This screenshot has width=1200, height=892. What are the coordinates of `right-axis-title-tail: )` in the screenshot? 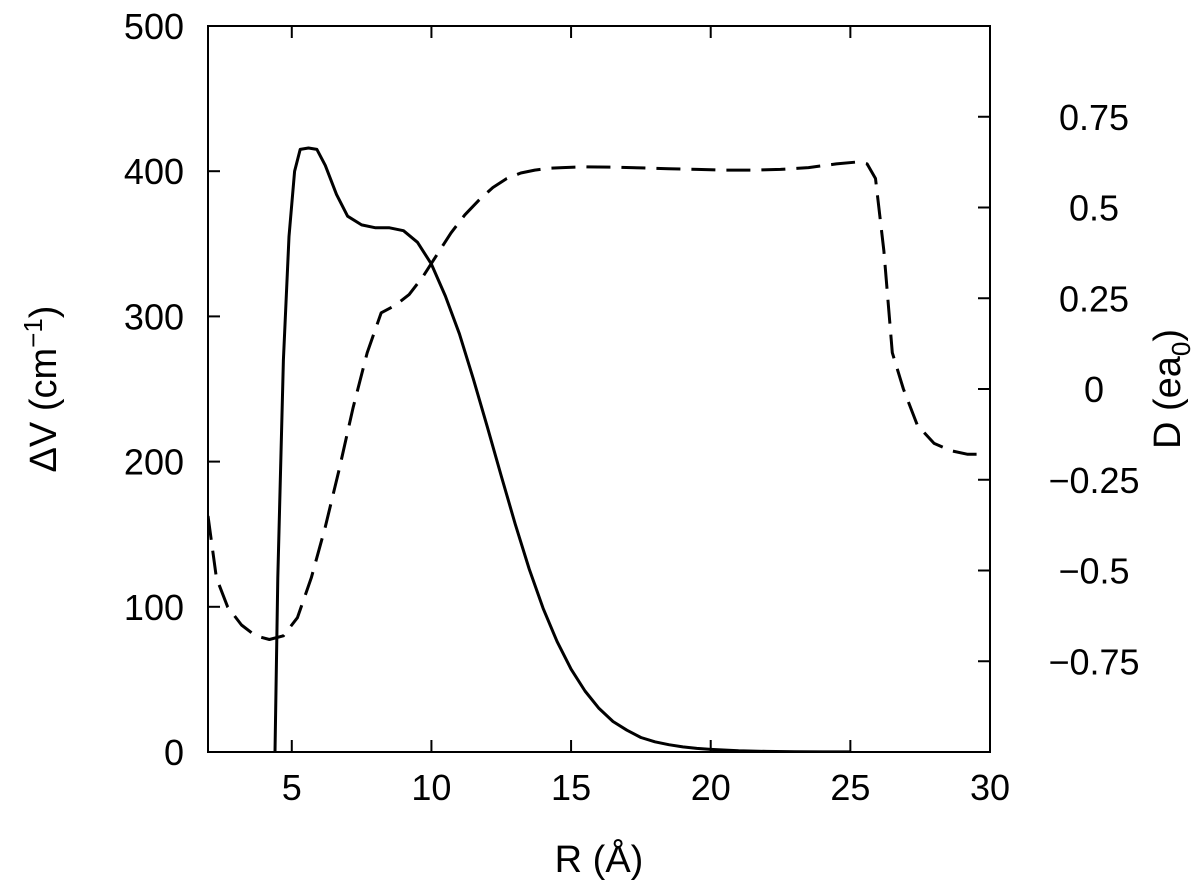 It's located at (1168, 335).